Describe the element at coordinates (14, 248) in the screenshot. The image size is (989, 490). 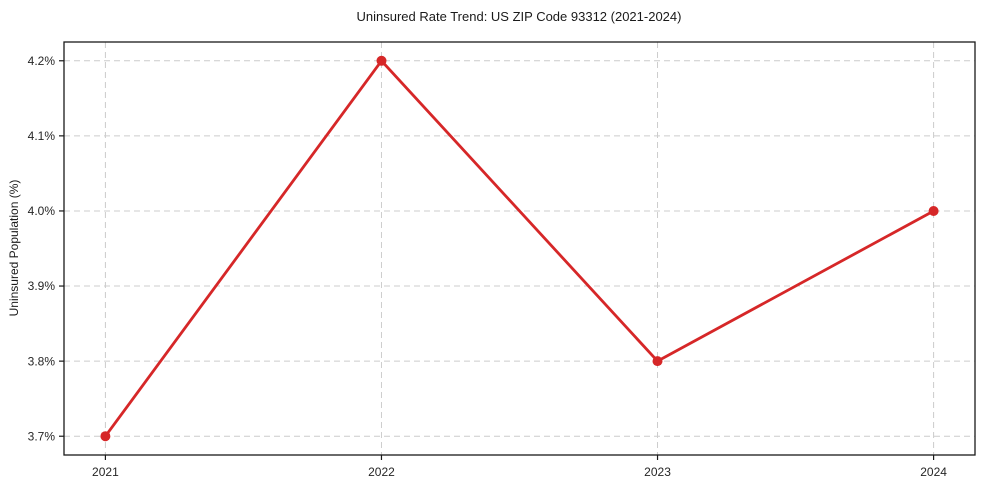
I see `y-axis-label: Uninsured Population (%)` at that location.